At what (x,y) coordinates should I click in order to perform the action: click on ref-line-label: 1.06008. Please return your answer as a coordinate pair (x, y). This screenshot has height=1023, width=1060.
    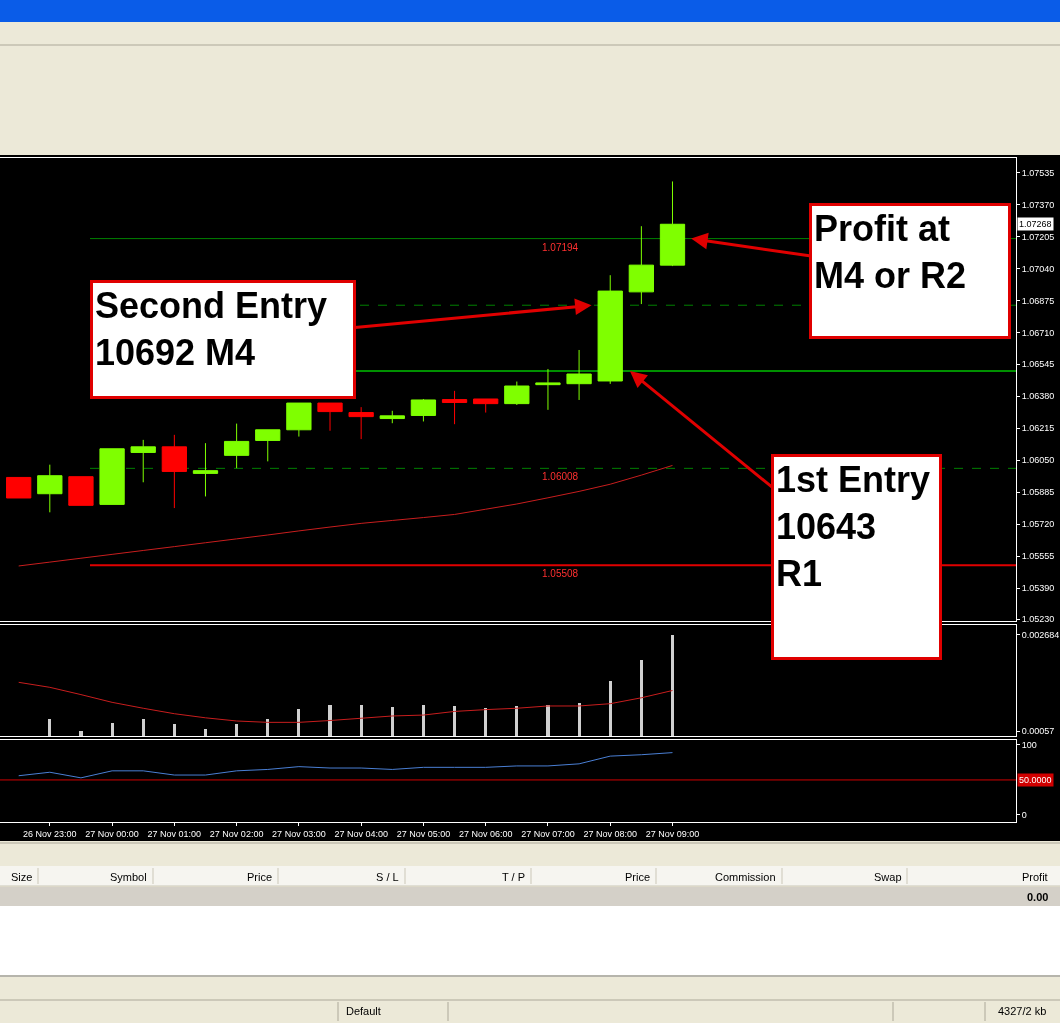
    Looking at the image, I should click on (560, 476).